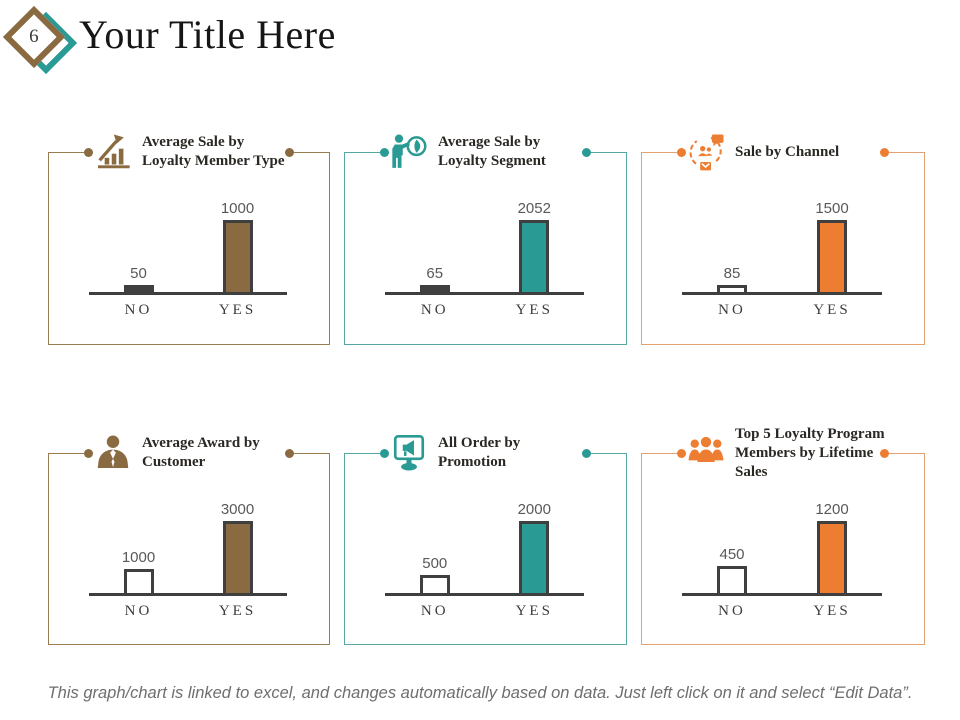  I want to click on bar-value-label: 450, so click(732, 554).